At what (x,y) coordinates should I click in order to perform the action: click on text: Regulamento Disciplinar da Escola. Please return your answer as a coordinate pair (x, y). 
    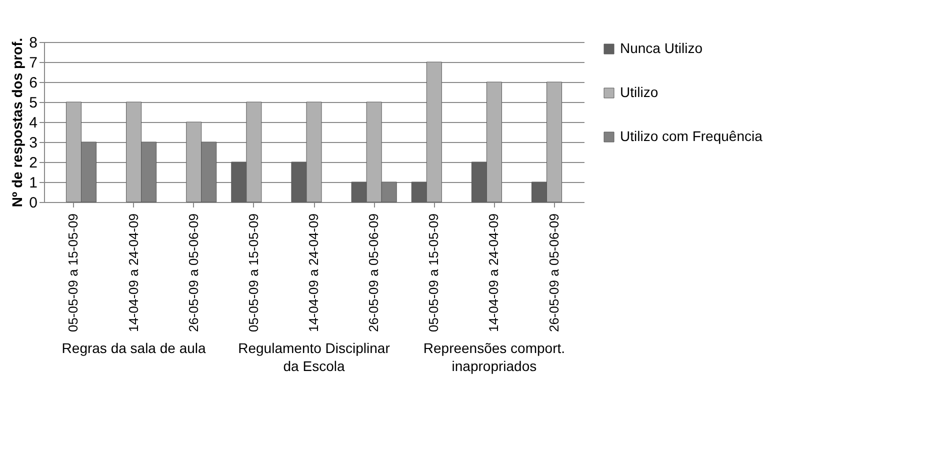
    Looking at the image, I should click on (314, 357).